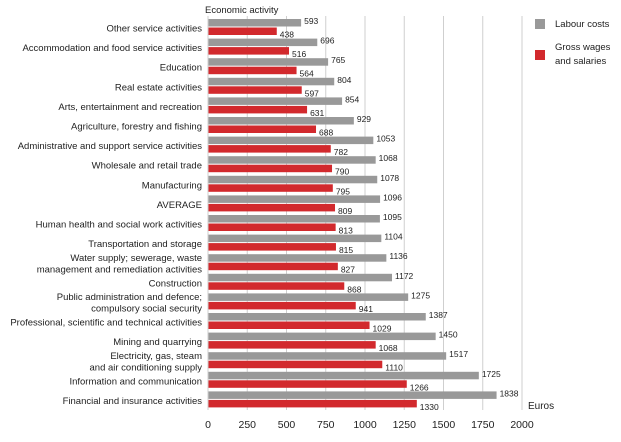 Image resolution: width=621 pixels, height=442 pixels. What do you see at coordinates (448, 335) in the screenshot?
I see `data-label: 1450` at bounding box center [448, 335].